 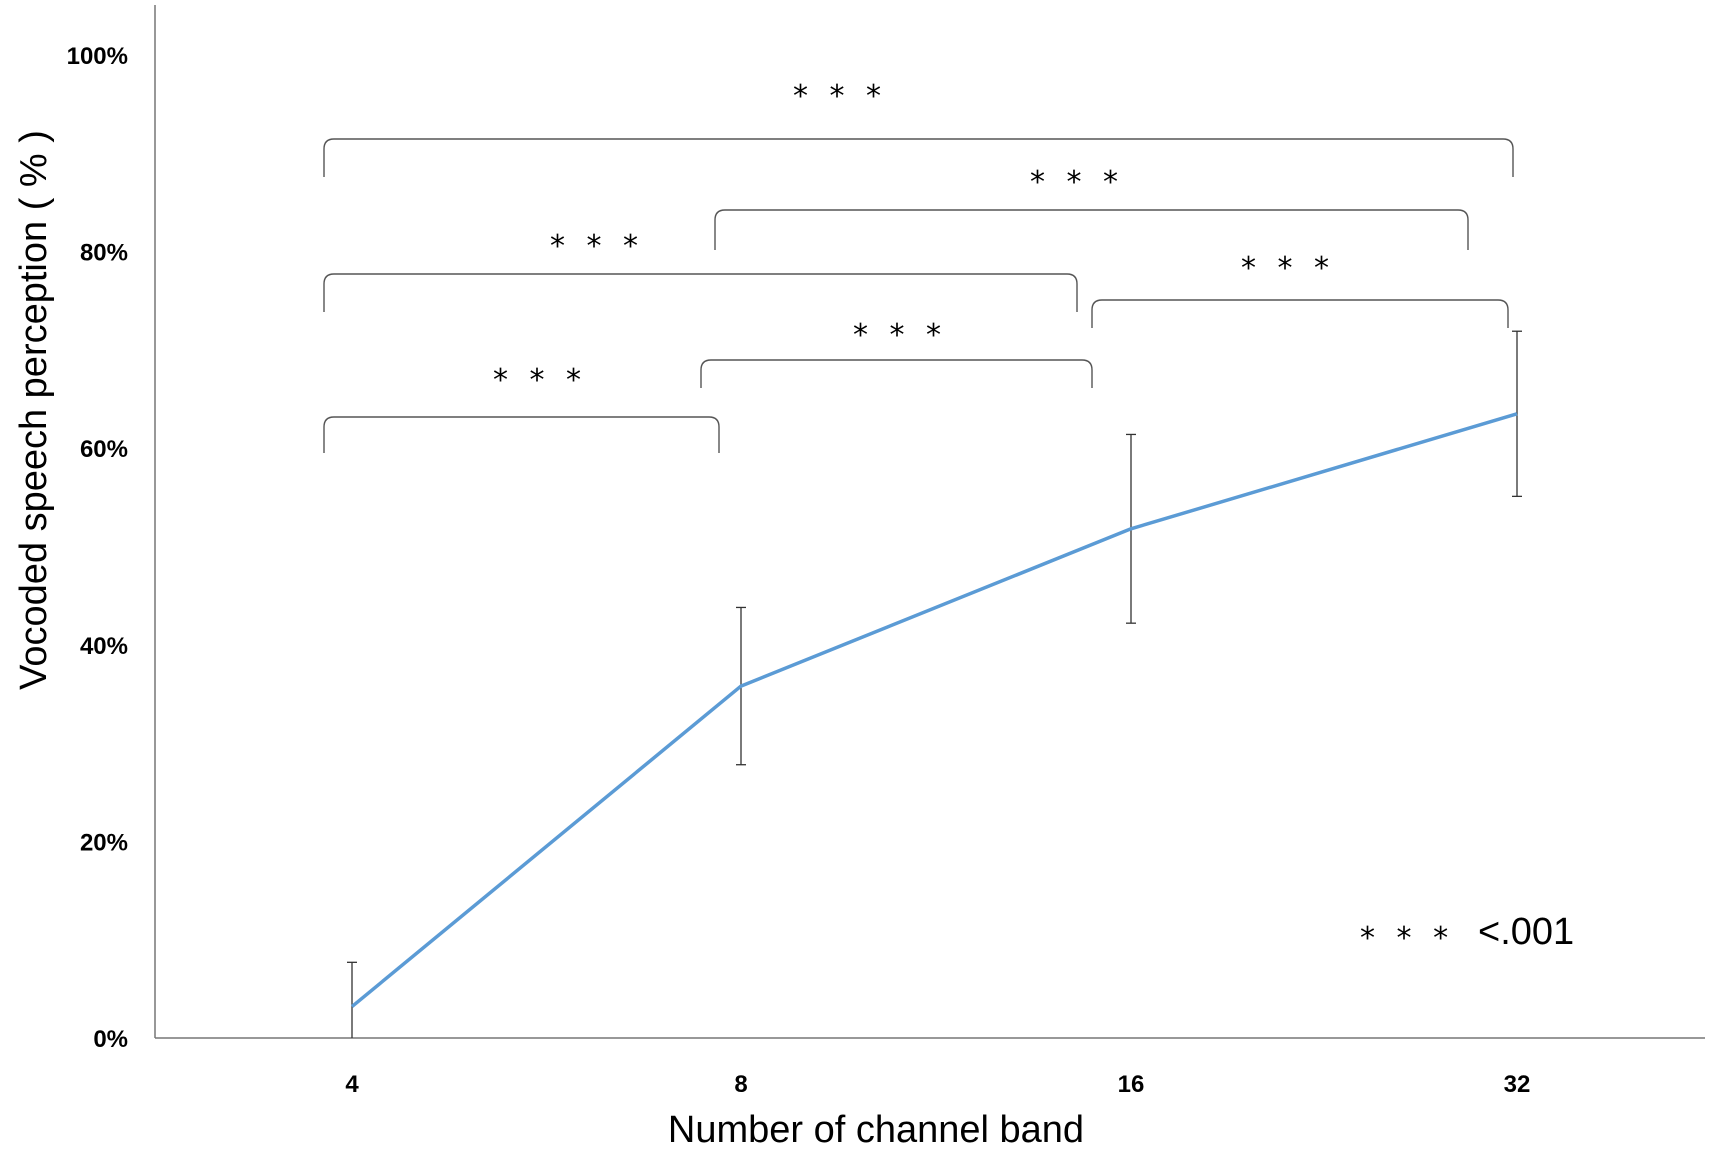 I want to click on x-tick-label: 16, so click(x=1131, y=1084).